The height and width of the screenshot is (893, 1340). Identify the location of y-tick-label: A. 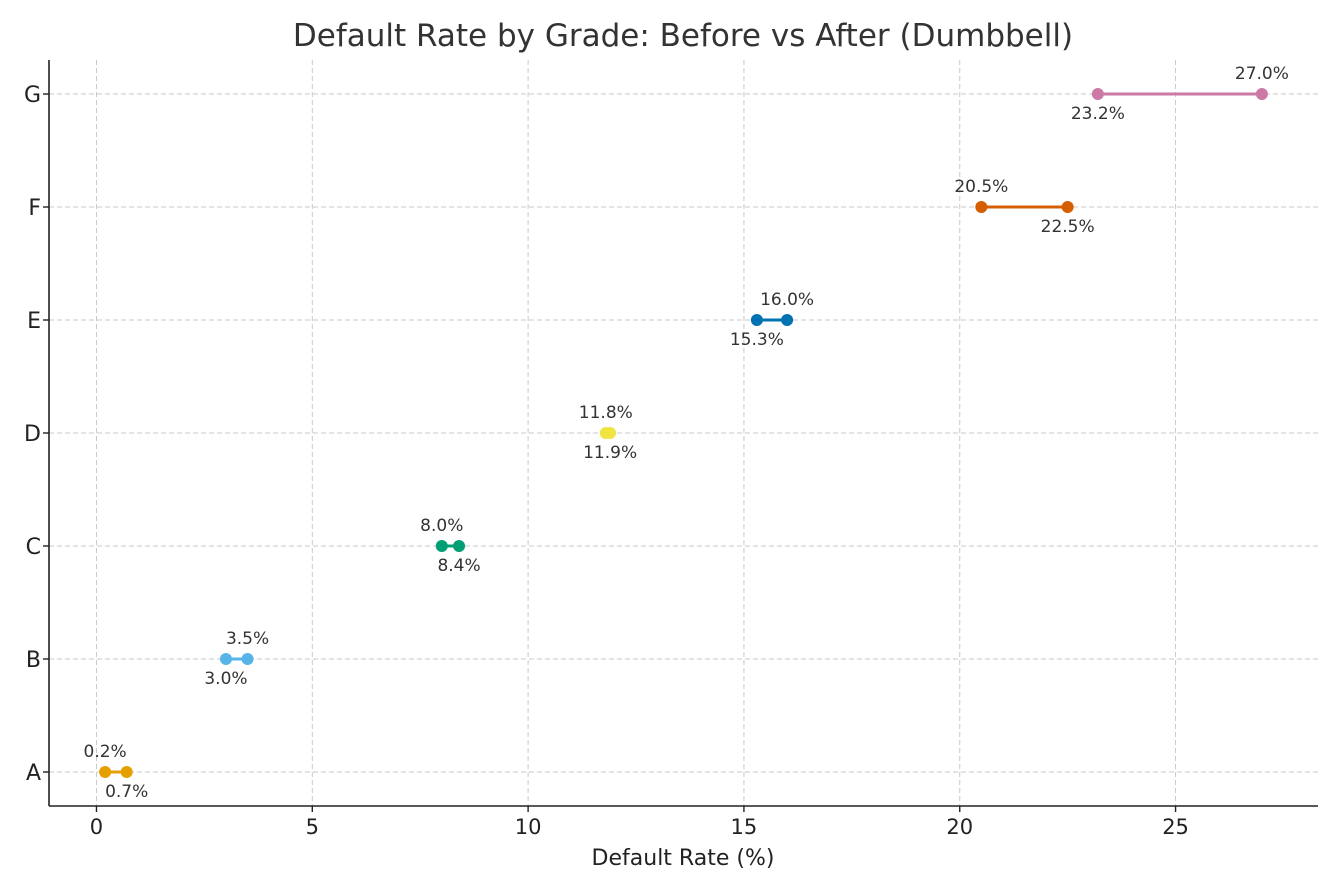
(33, 773).